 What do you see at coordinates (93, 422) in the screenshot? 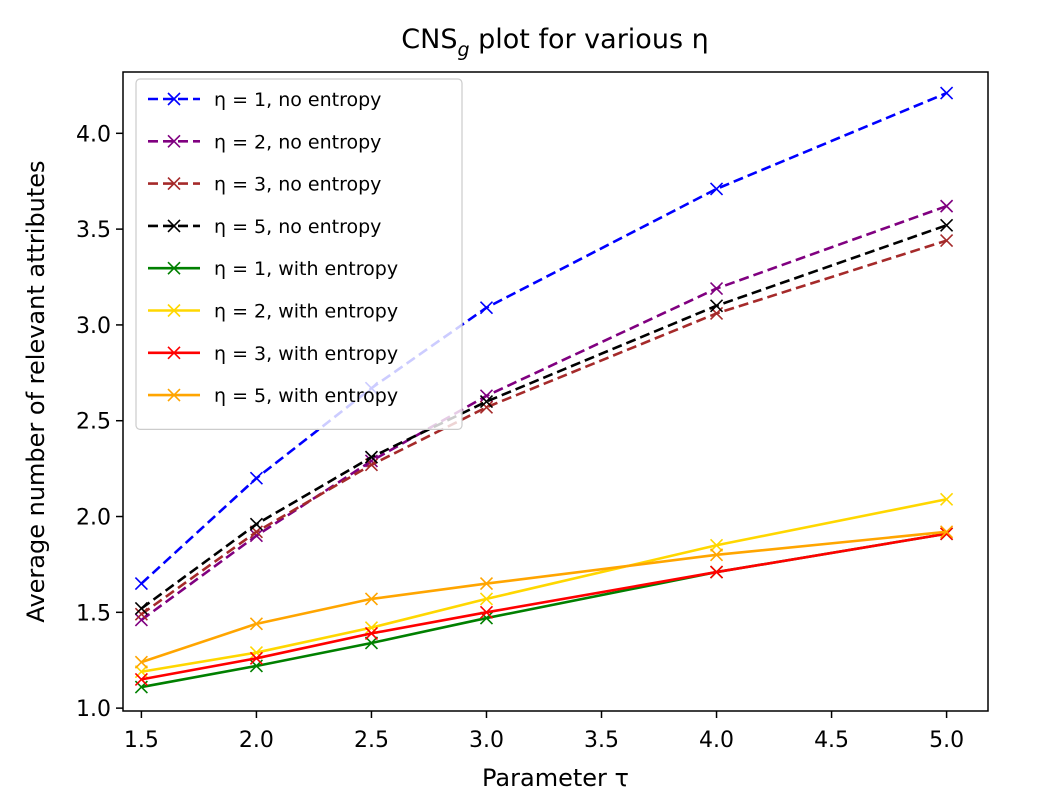
I see `y-tick-label: 2.5` at bounding box center [93, 422].